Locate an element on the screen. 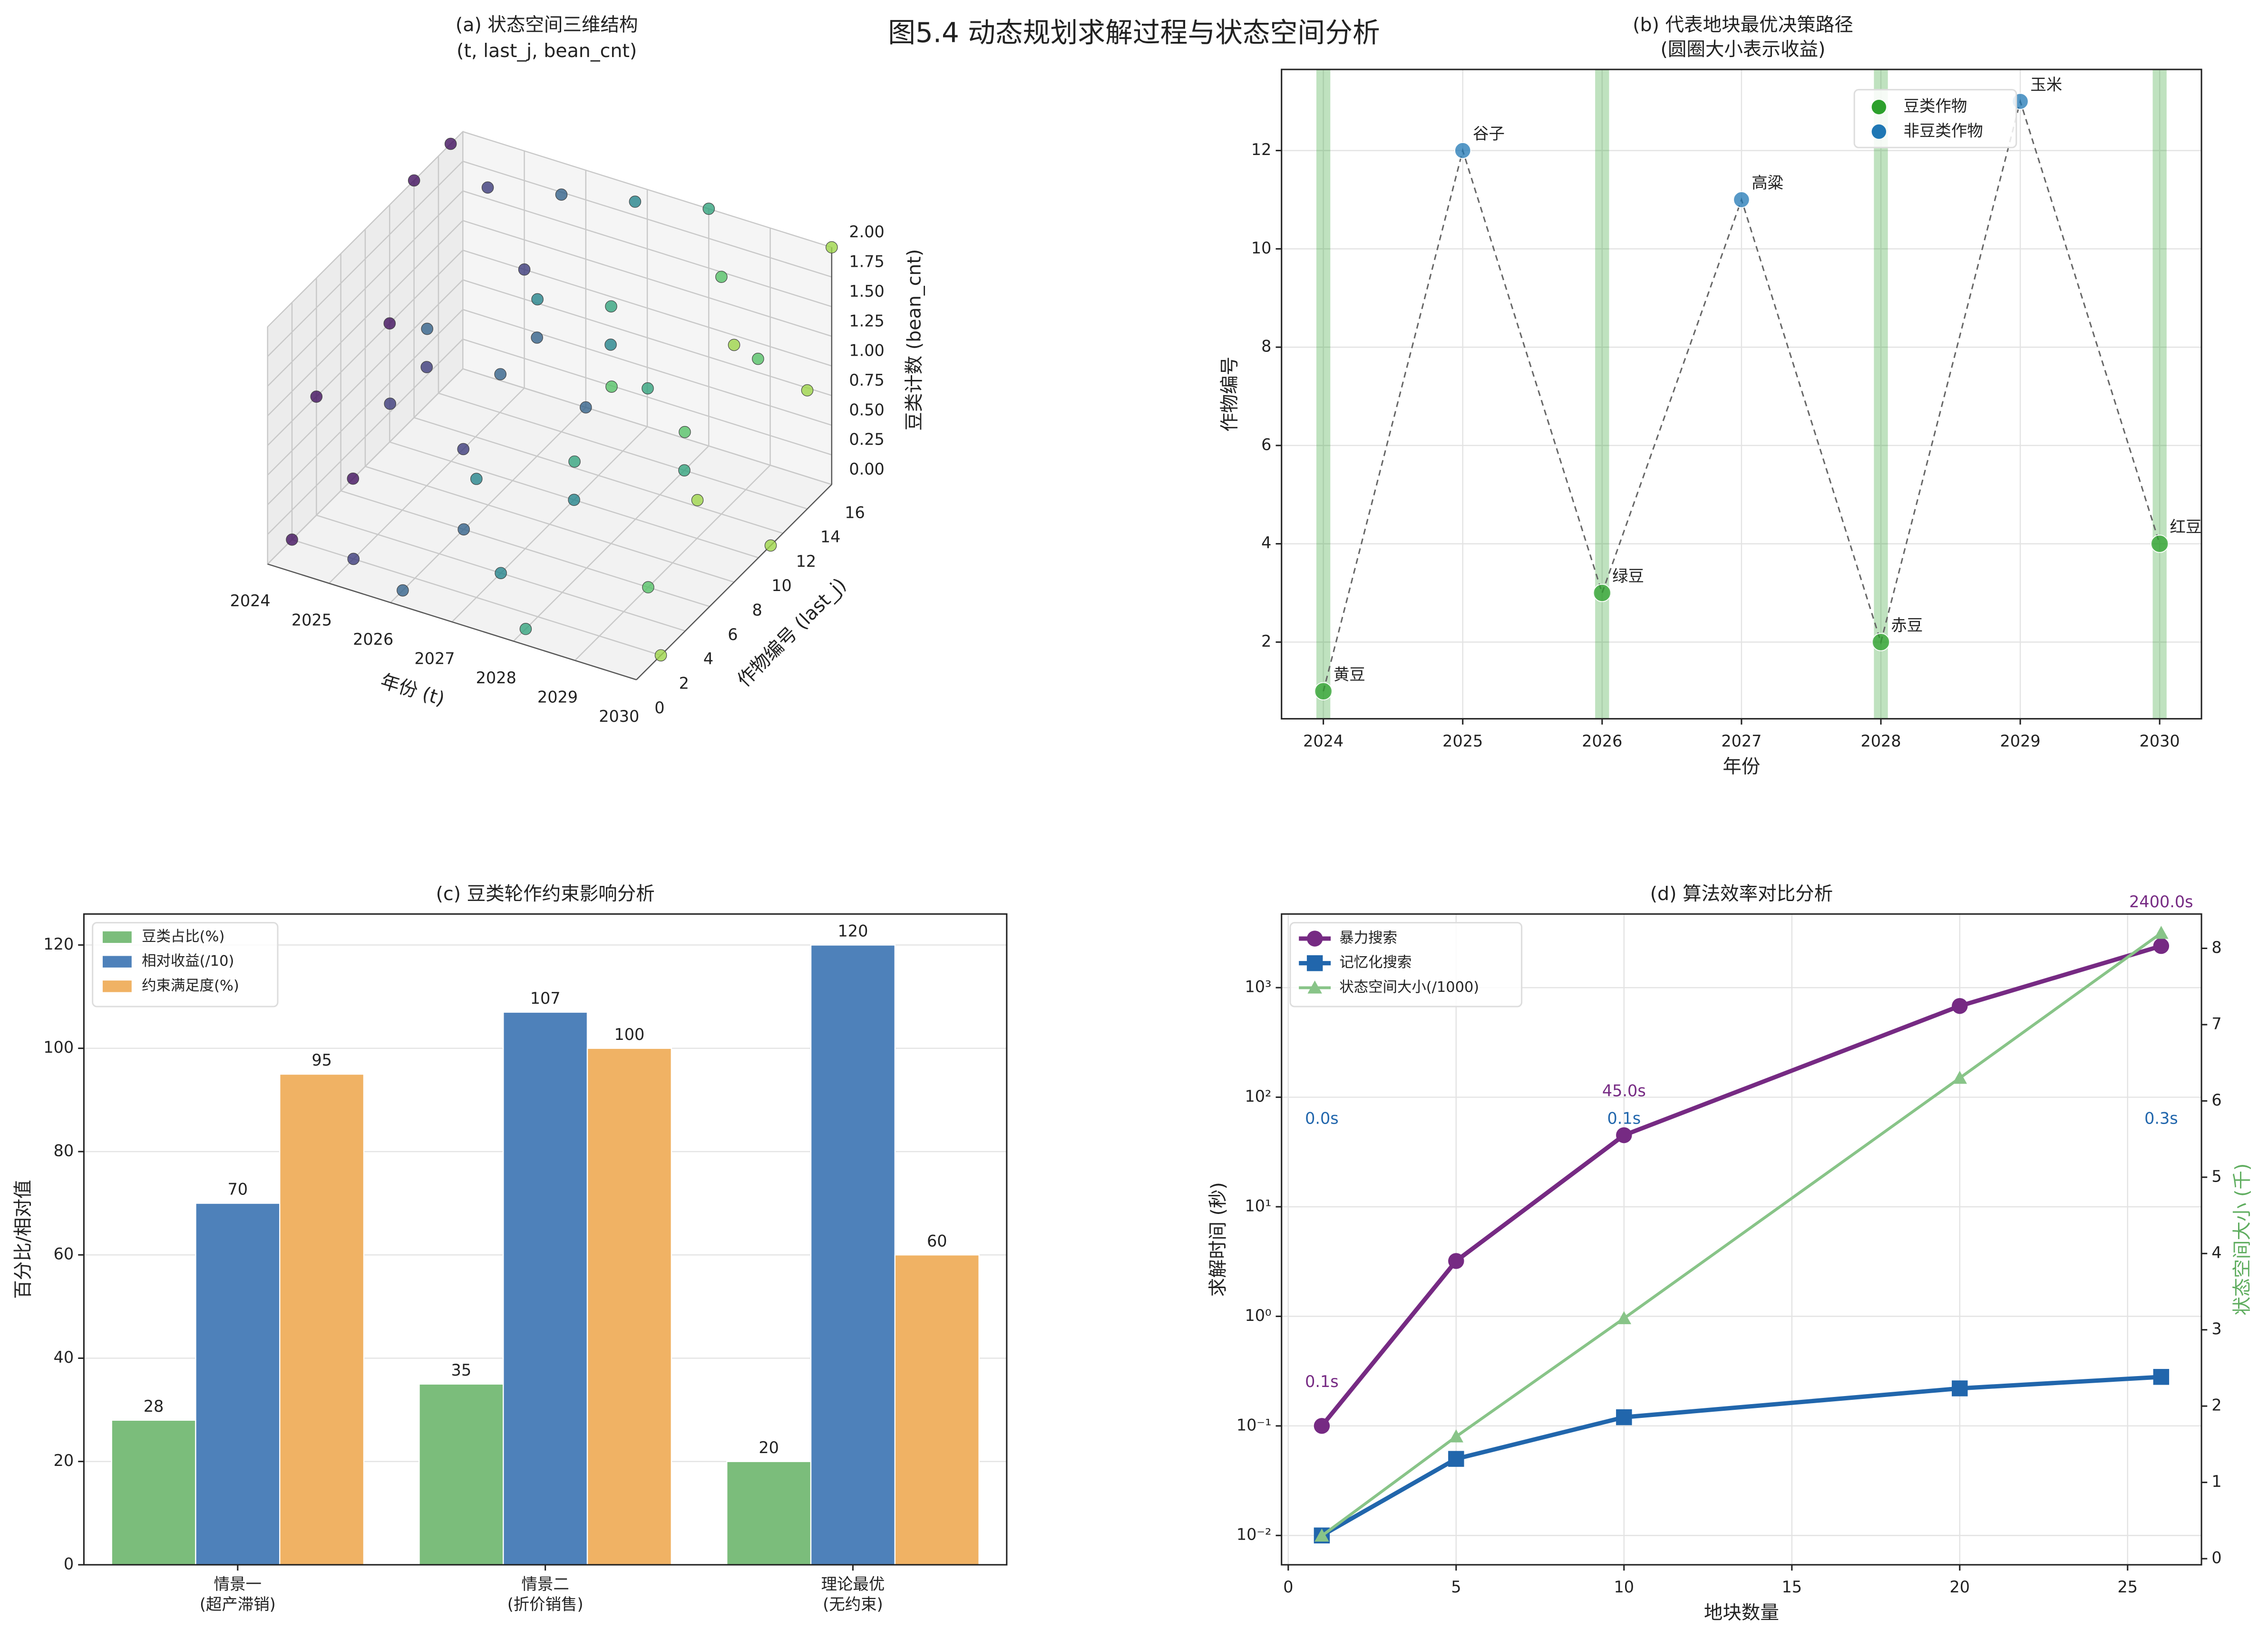 This screenshot has height=1639, width=2268. legend-marker is located at coordinates (1879, 107).